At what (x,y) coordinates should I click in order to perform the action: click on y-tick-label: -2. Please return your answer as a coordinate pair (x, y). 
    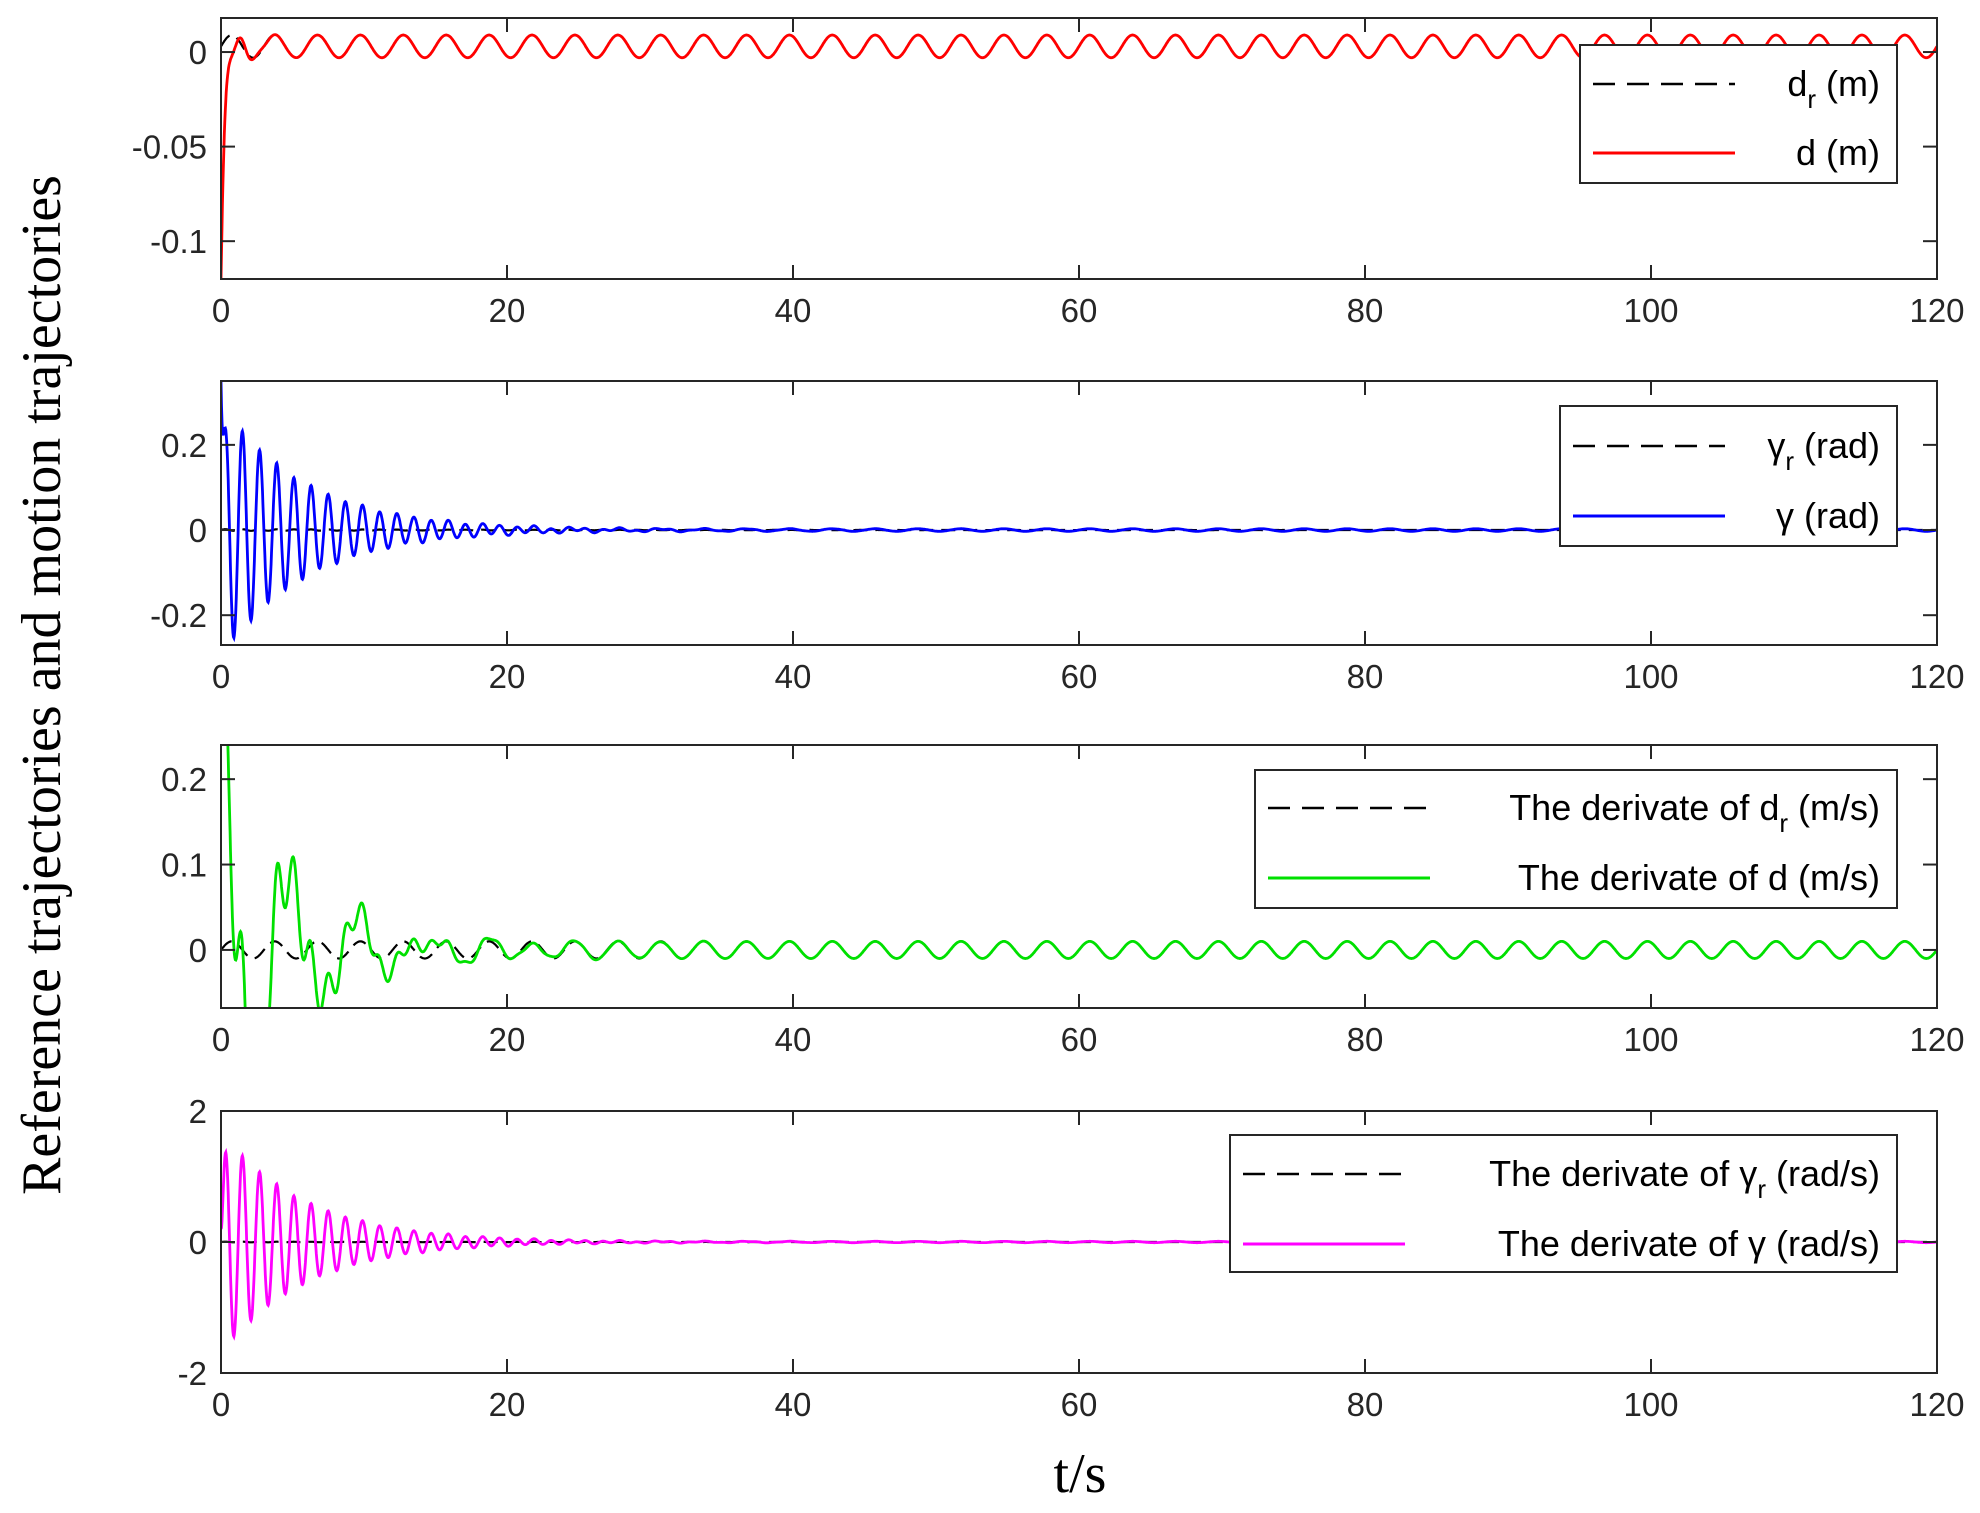
    Looking at the image, I should click on (192, 1373).